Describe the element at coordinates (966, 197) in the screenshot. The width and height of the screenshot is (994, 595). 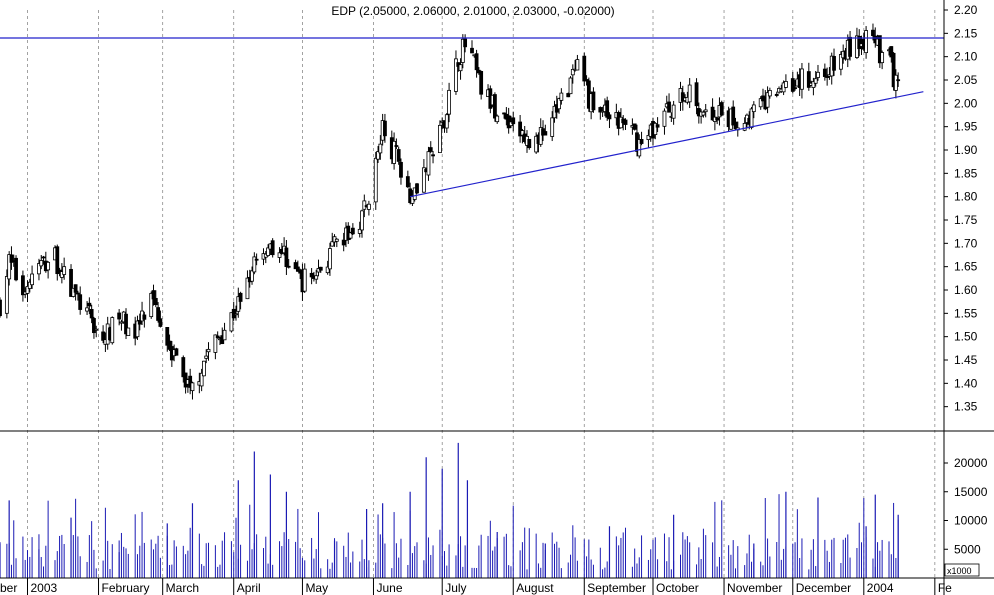
I see `price-tick-label: 1.80` at that location.